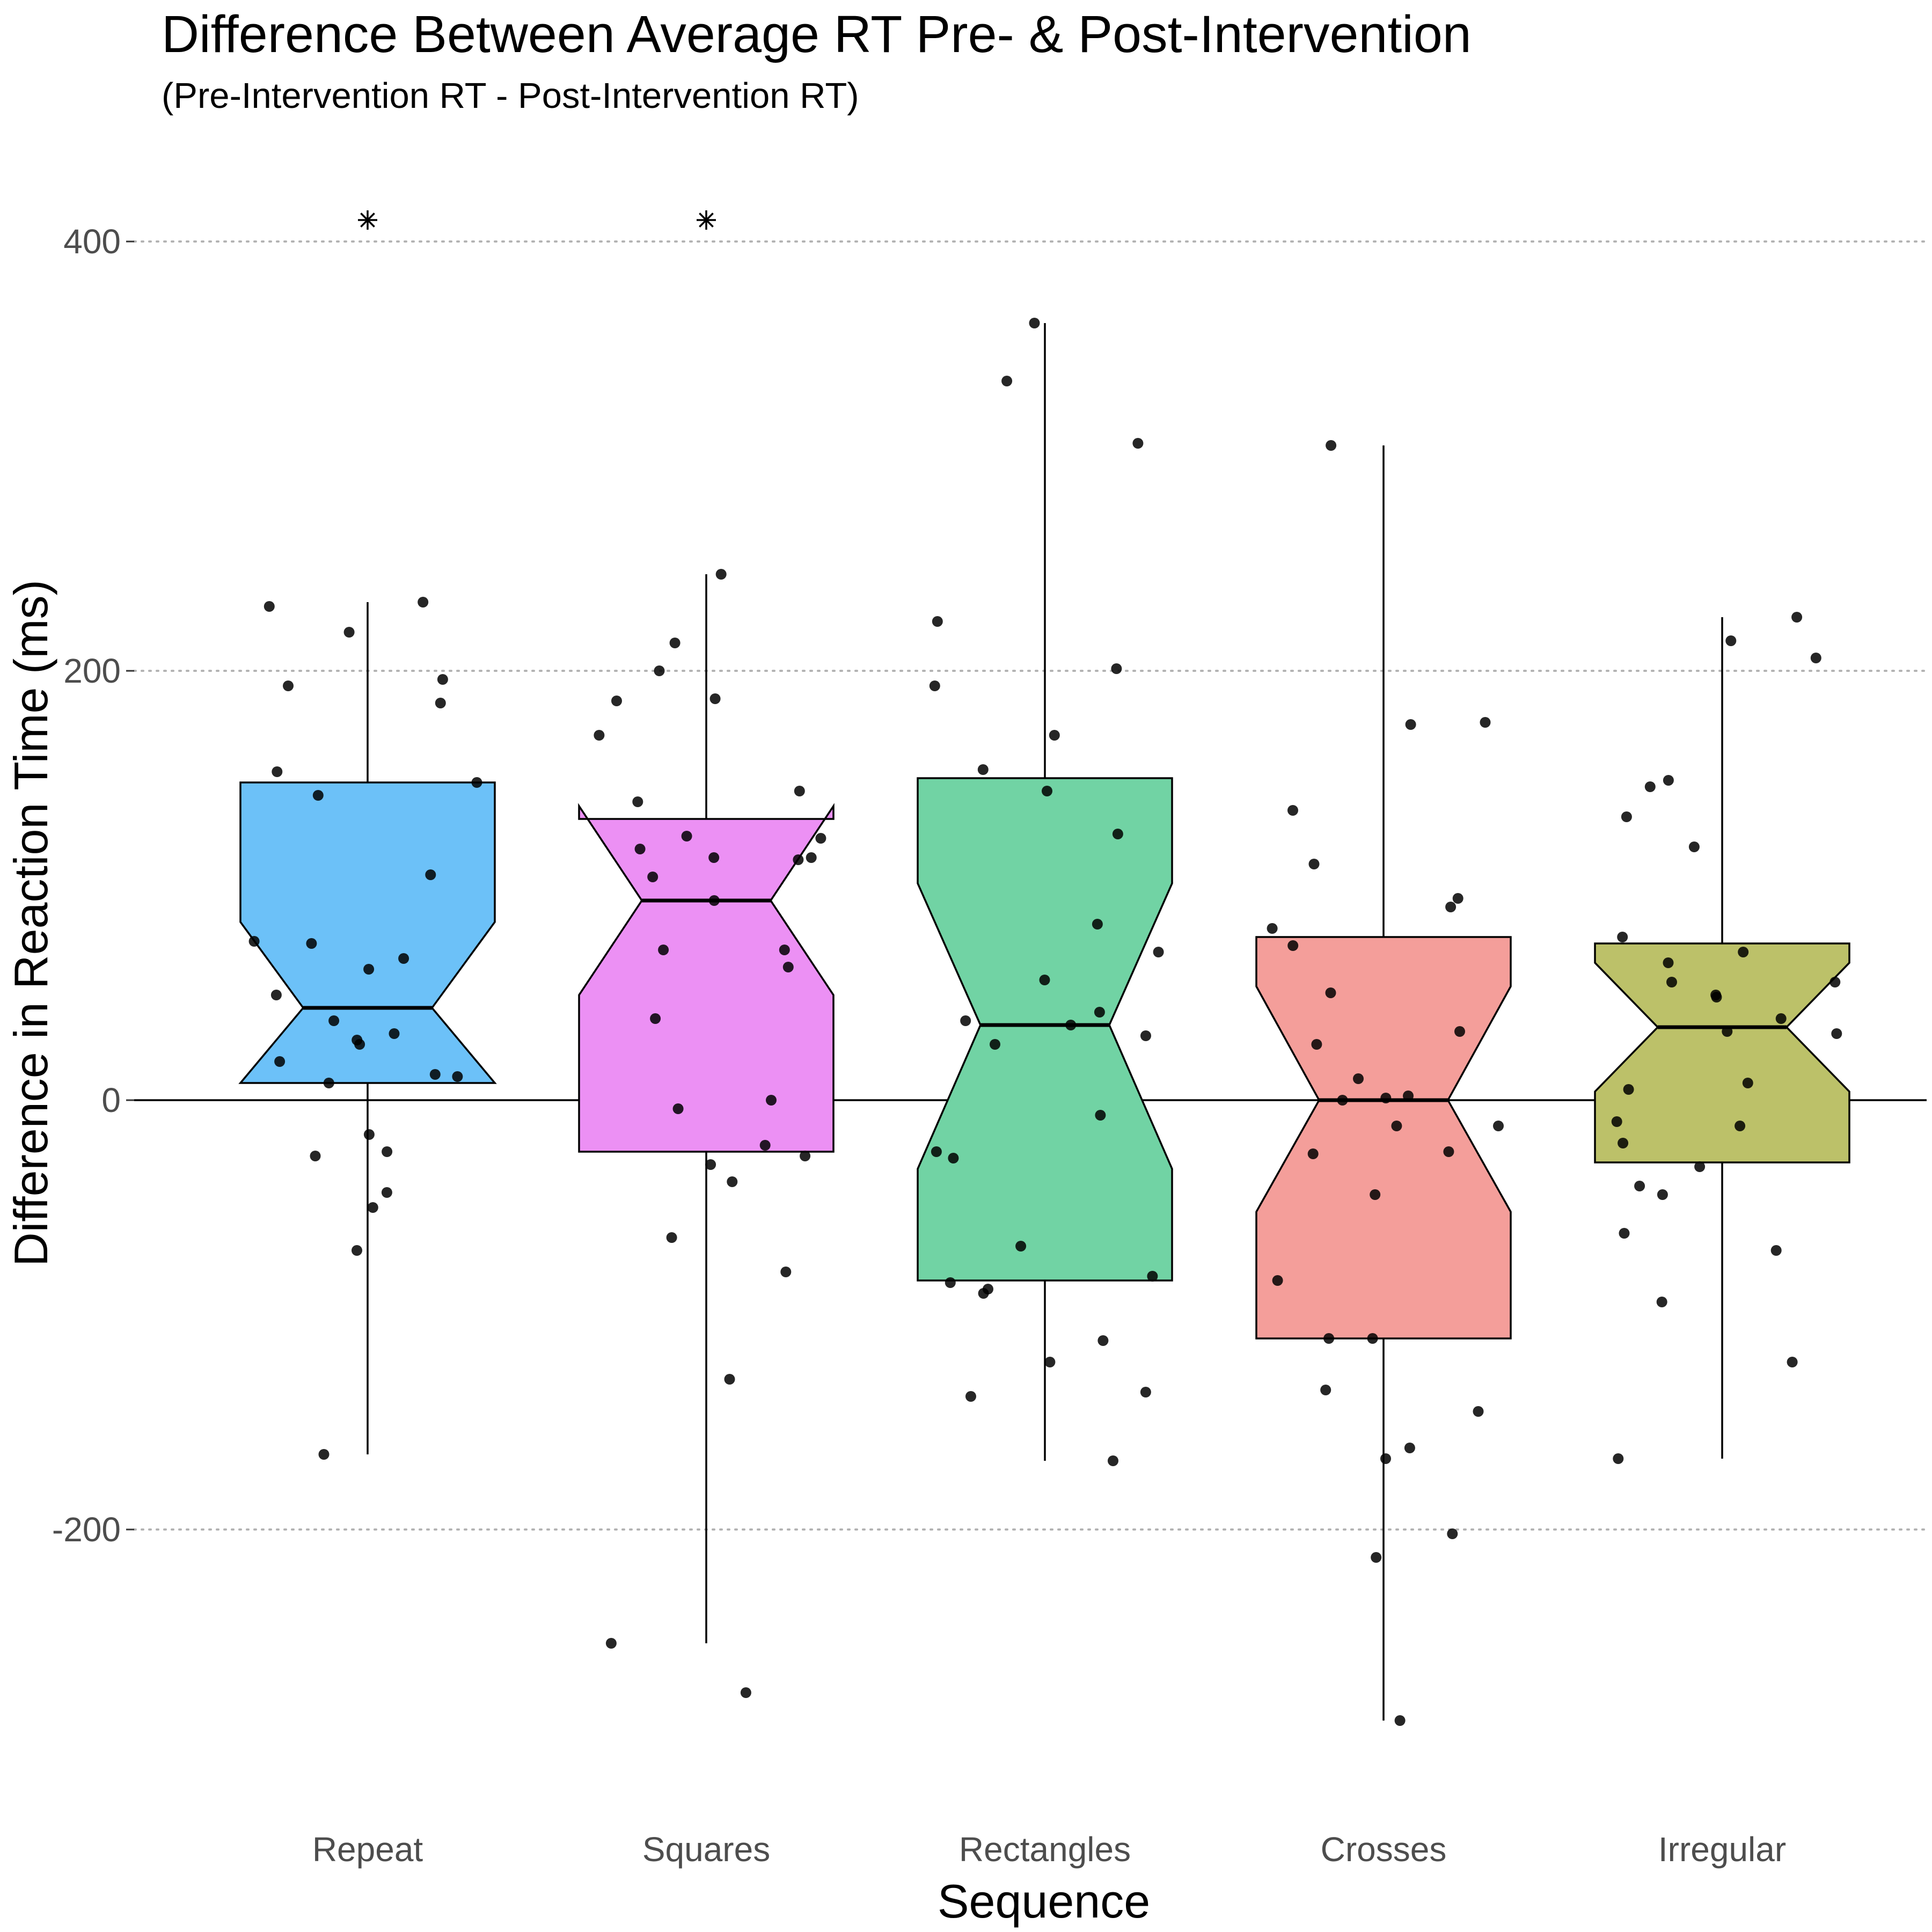 This screenshot has height=1932, width=1932. What do you see at coordinates (1045, 1849) in the screenshot?
I see `x-tick-label-rectangles: Rectangles` at bounding box center [1045, 1849].